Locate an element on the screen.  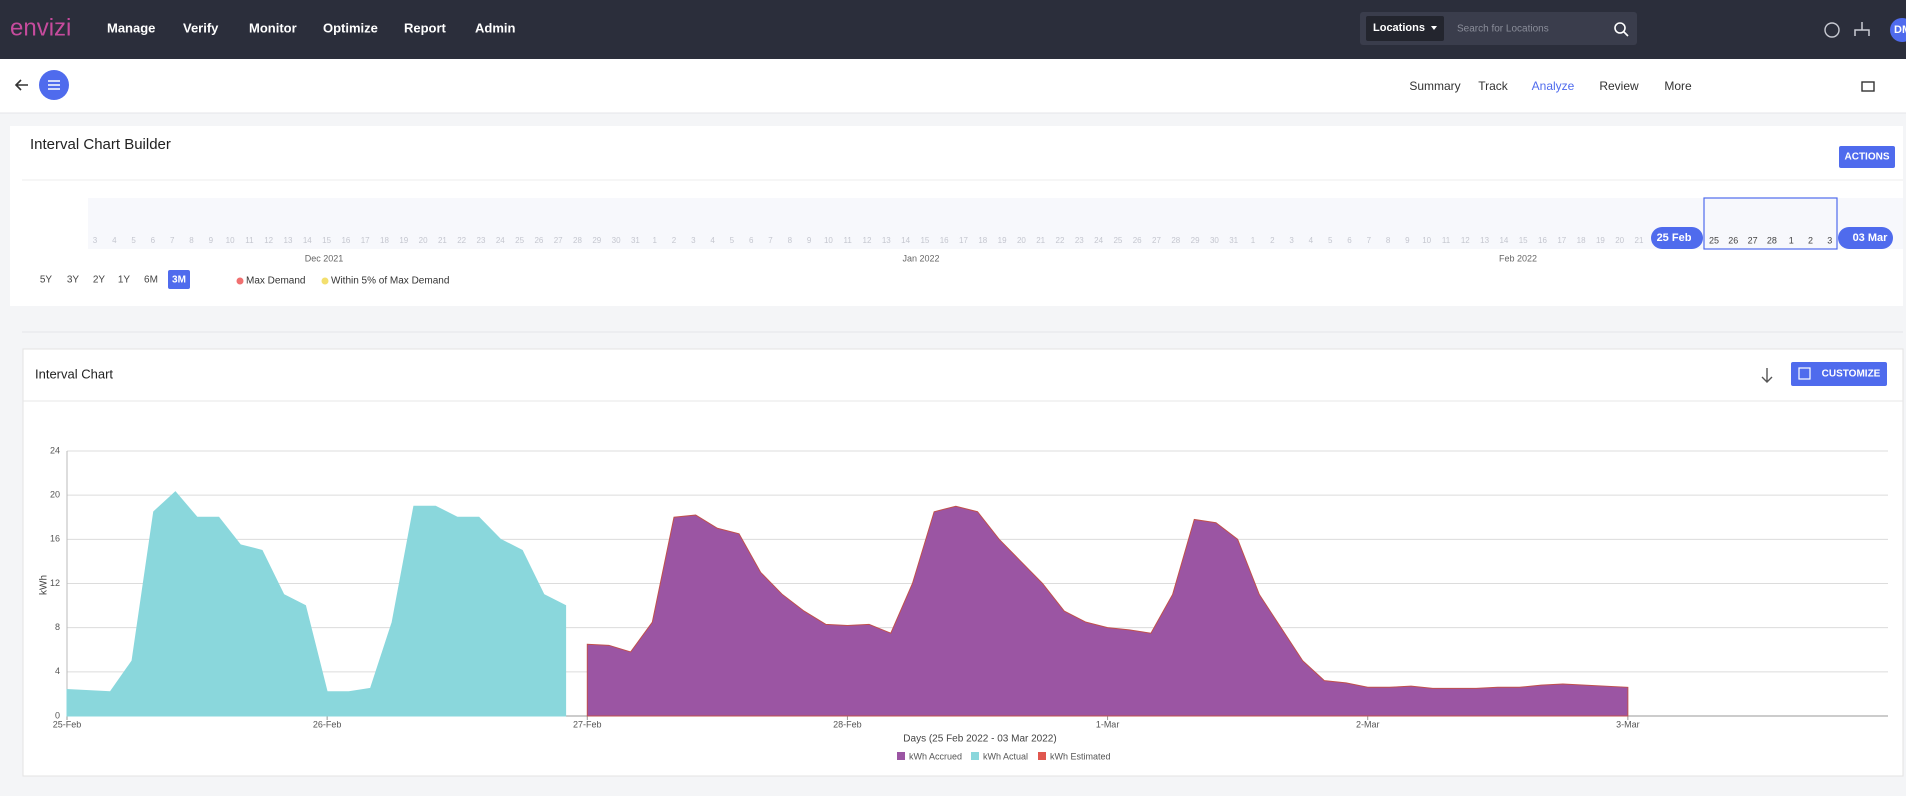
selected-day: 1 is located at coordinates (1791, 240).